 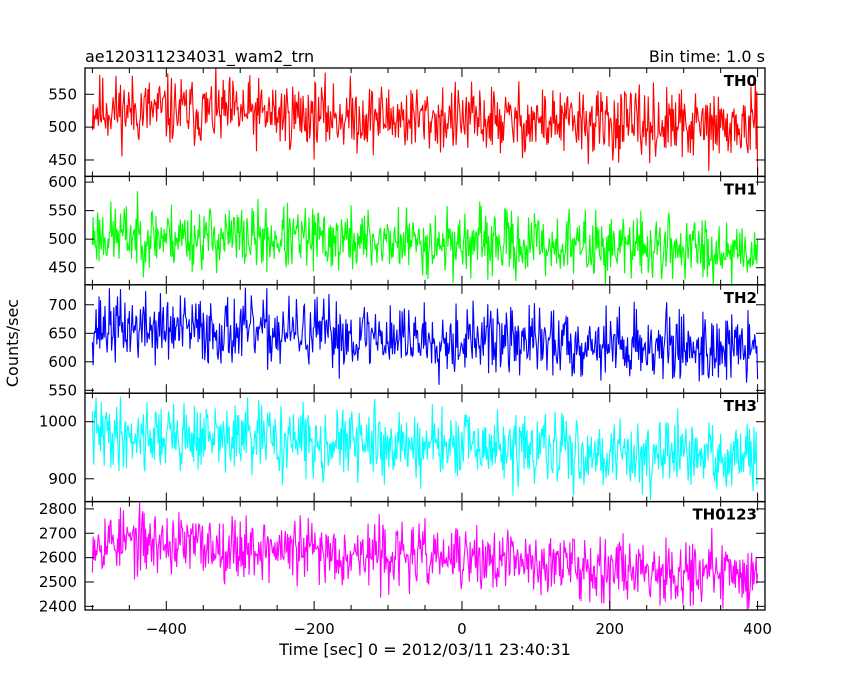 I want to click on x-tick-label: 0, so click(x=462, y=629).